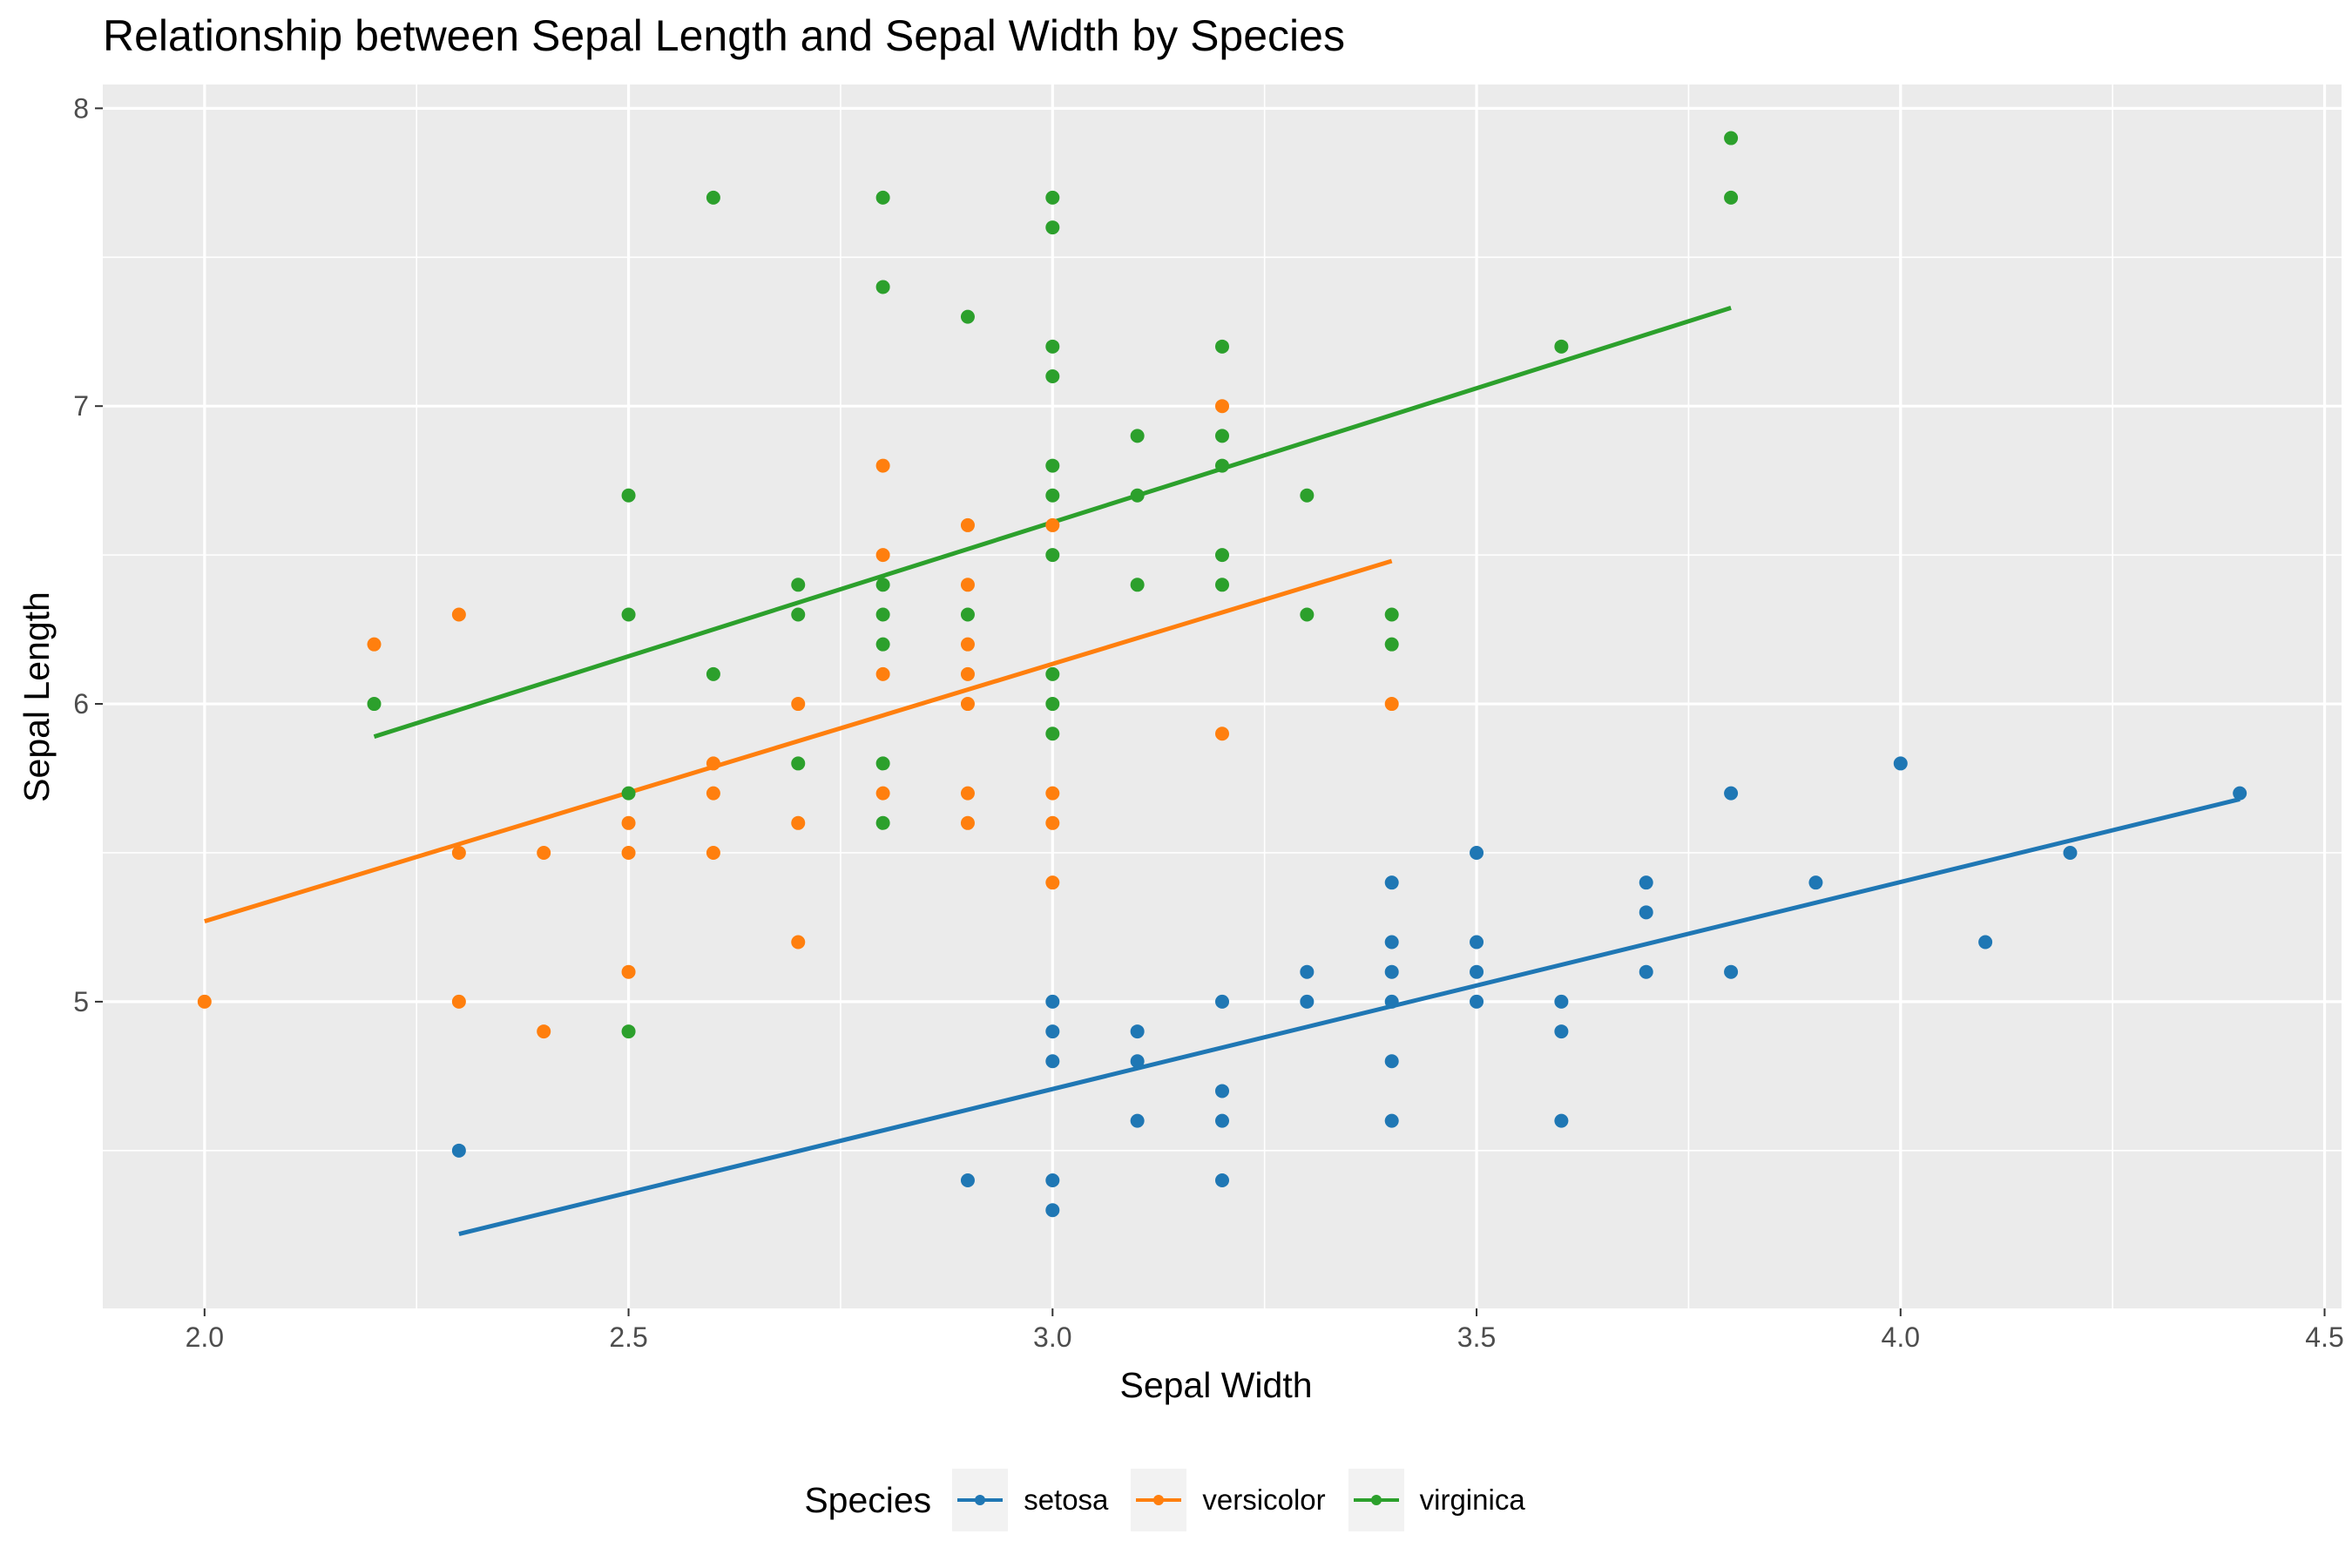 The height and width of the screenshot is (1568, 2352). I want to click on legend-item-setosa: setosa, so click(1034, 1500).